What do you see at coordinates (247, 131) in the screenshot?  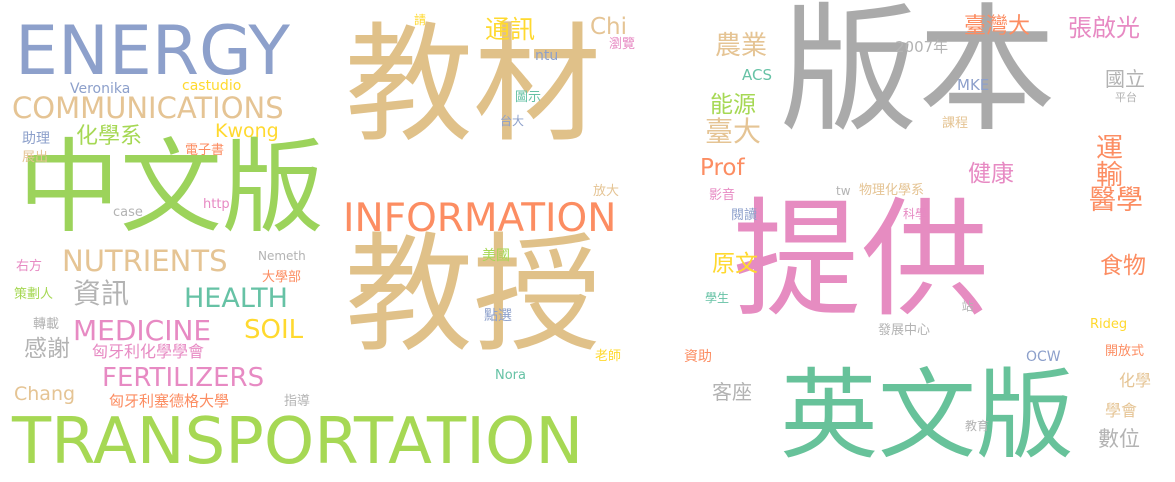 I see `word-kwong: Kwong` at bounding box center [247, 131].